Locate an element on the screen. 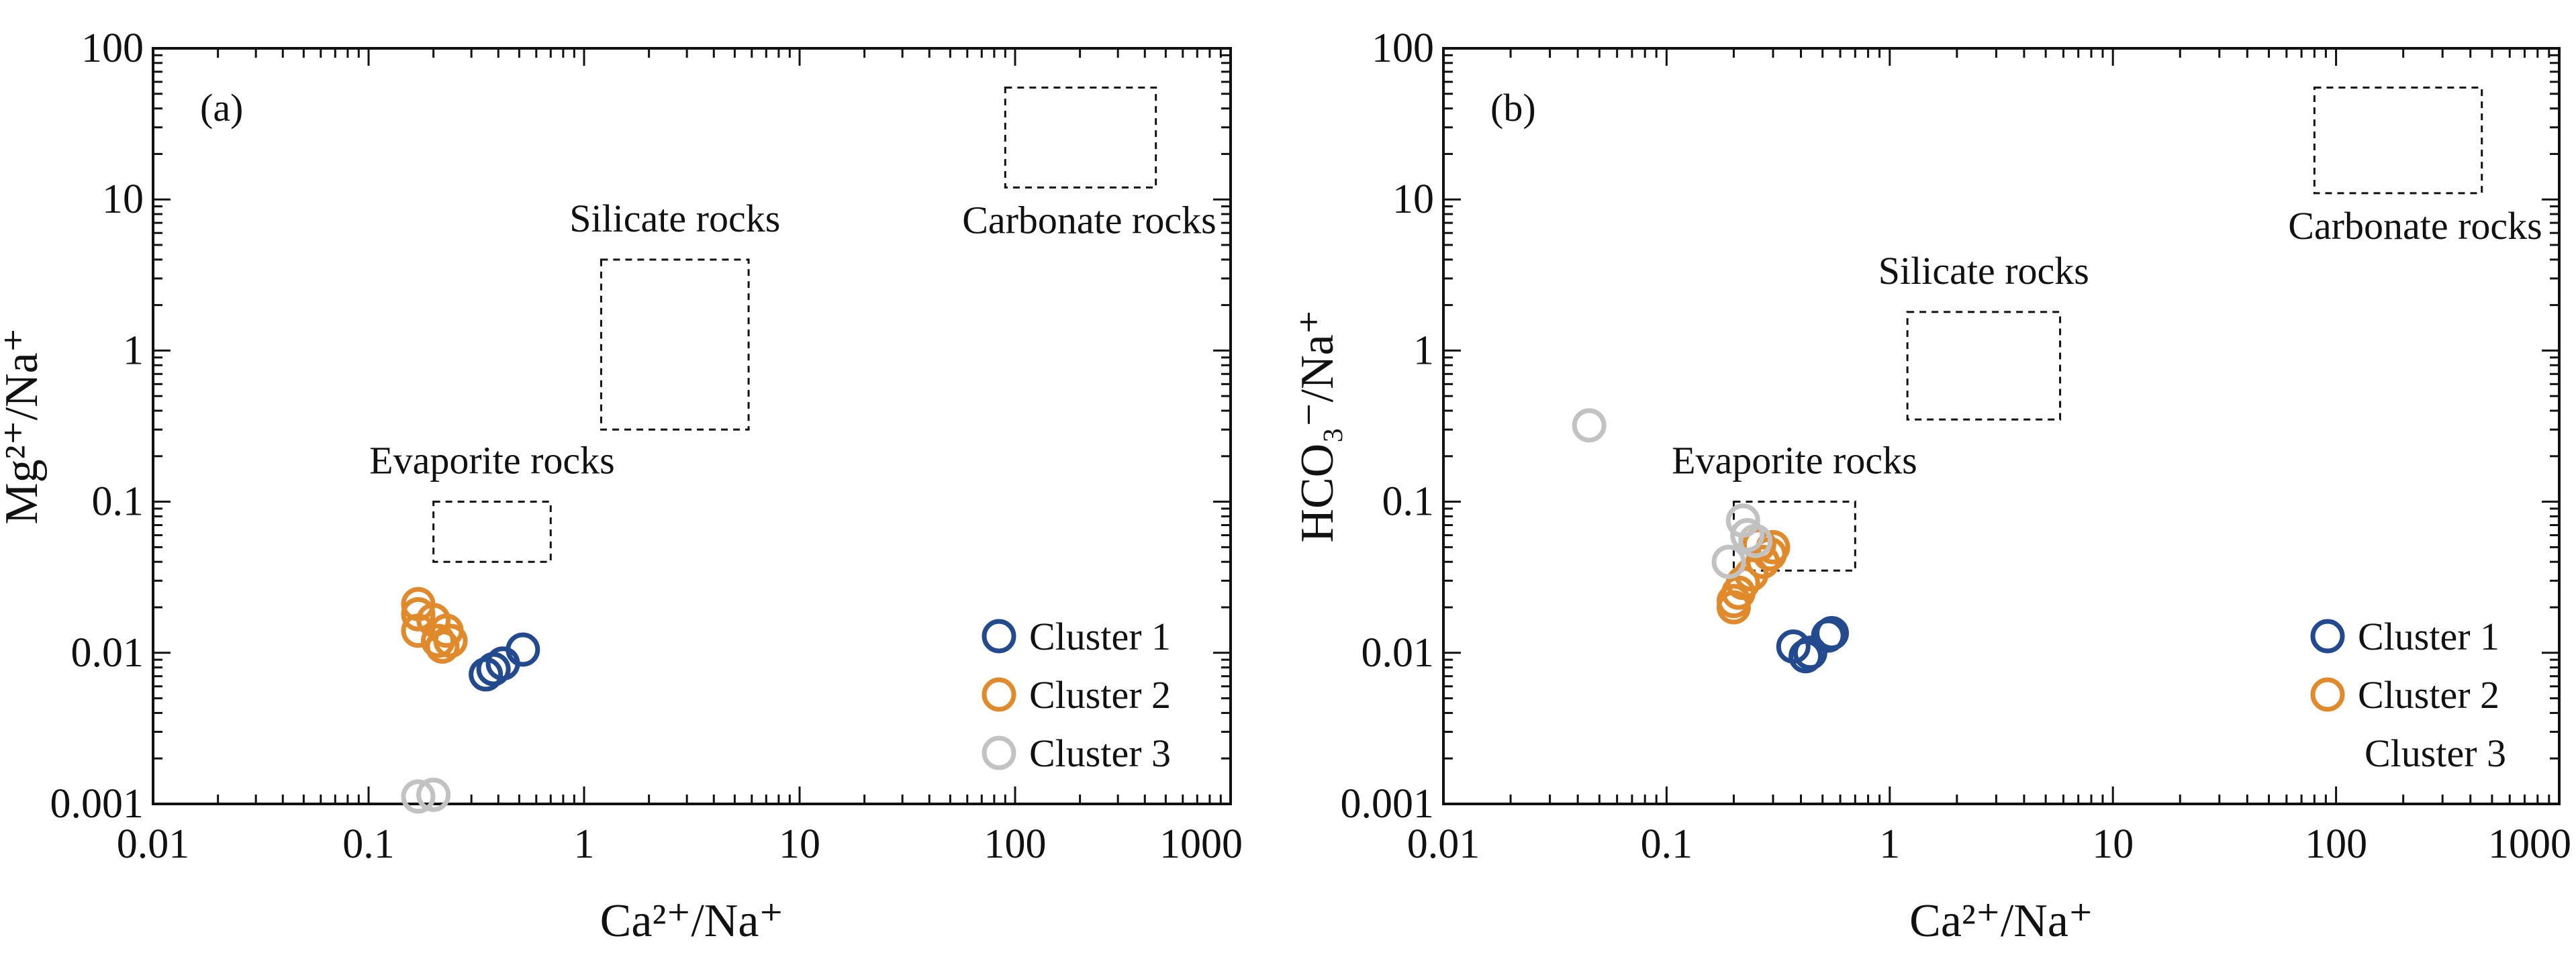 The image size is (2576, 967). y-axis-title: Mg²⁺/Na⁺ is located at coordinates (24, 425).